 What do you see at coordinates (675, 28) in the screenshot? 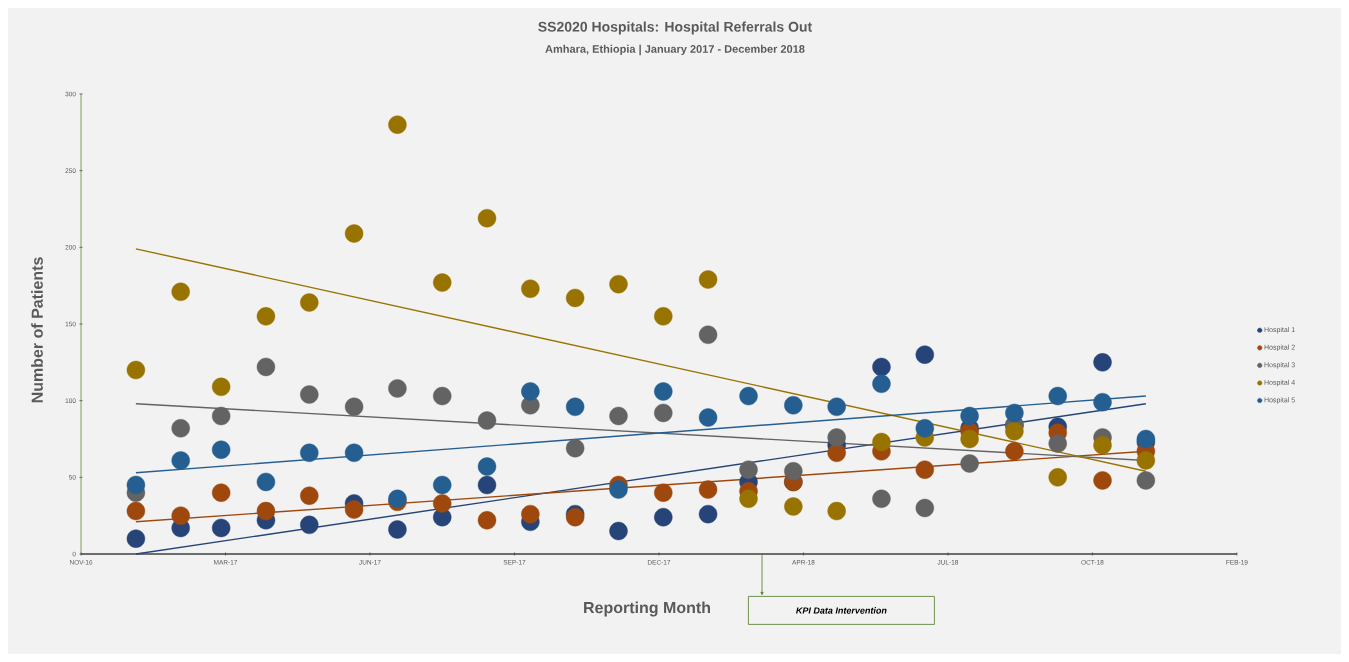
I see `chart-title: SS2020 Hospitals: Hospital Referrals Out` at bounding box center [675, 28].